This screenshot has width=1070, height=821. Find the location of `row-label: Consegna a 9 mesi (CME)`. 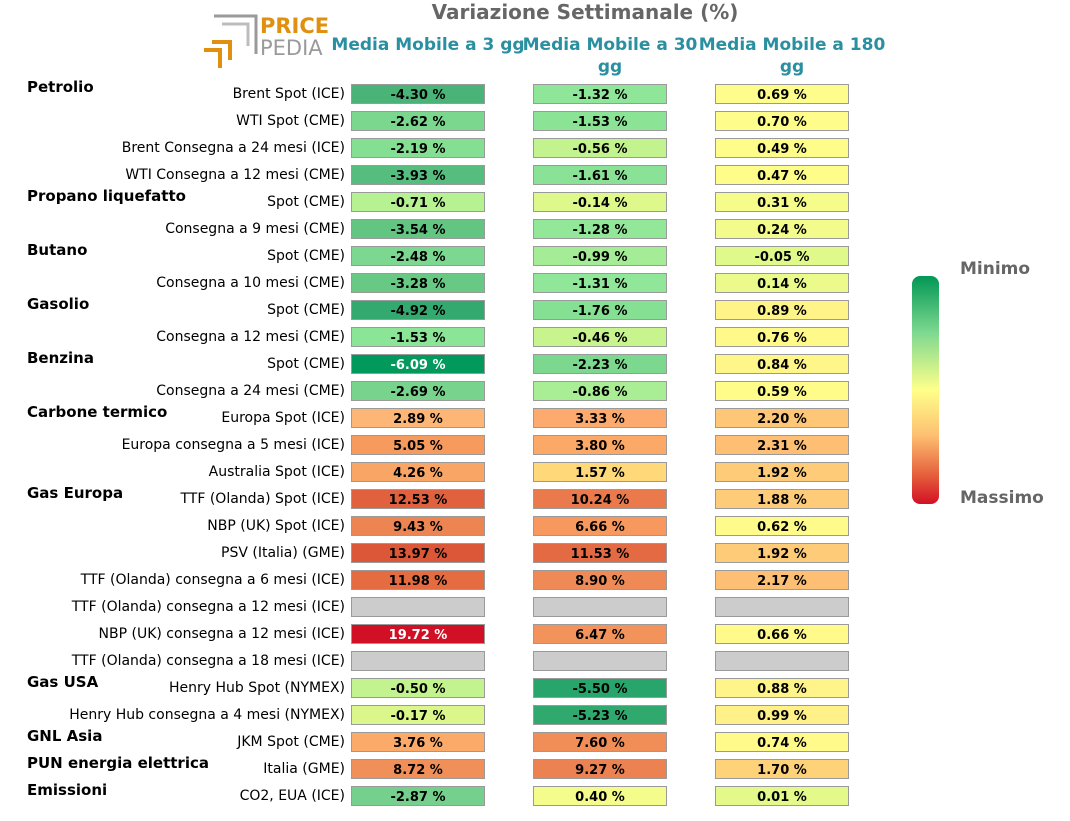

row-label: Consegna a 9 mesi (CME) is located at coordinates (255, 229).